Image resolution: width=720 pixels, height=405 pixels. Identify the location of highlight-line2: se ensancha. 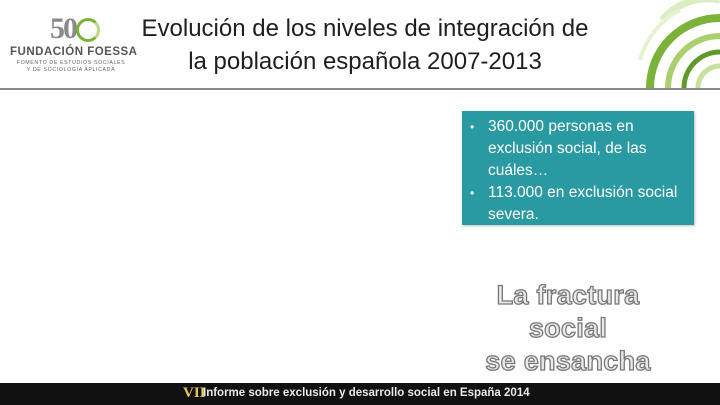
(568, 360).